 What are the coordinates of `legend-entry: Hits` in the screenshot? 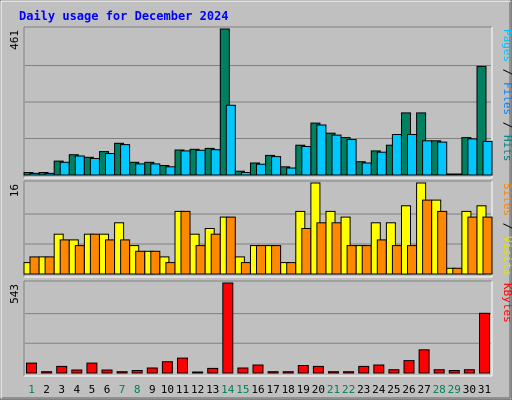 It's located at (506, 148).